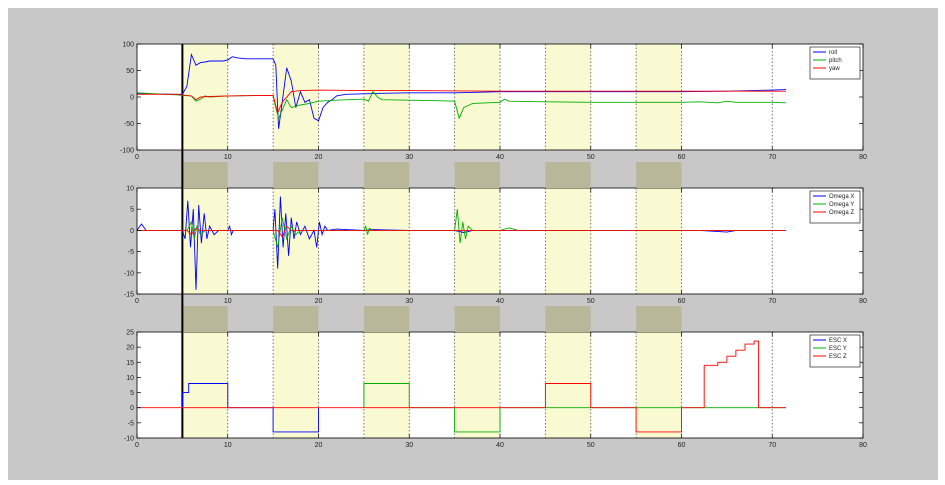  What do you see at coordinates (137, 157) in the screenshot?
I see `axes-1-x-tick-label: 0` at bounding box center [137, 157].